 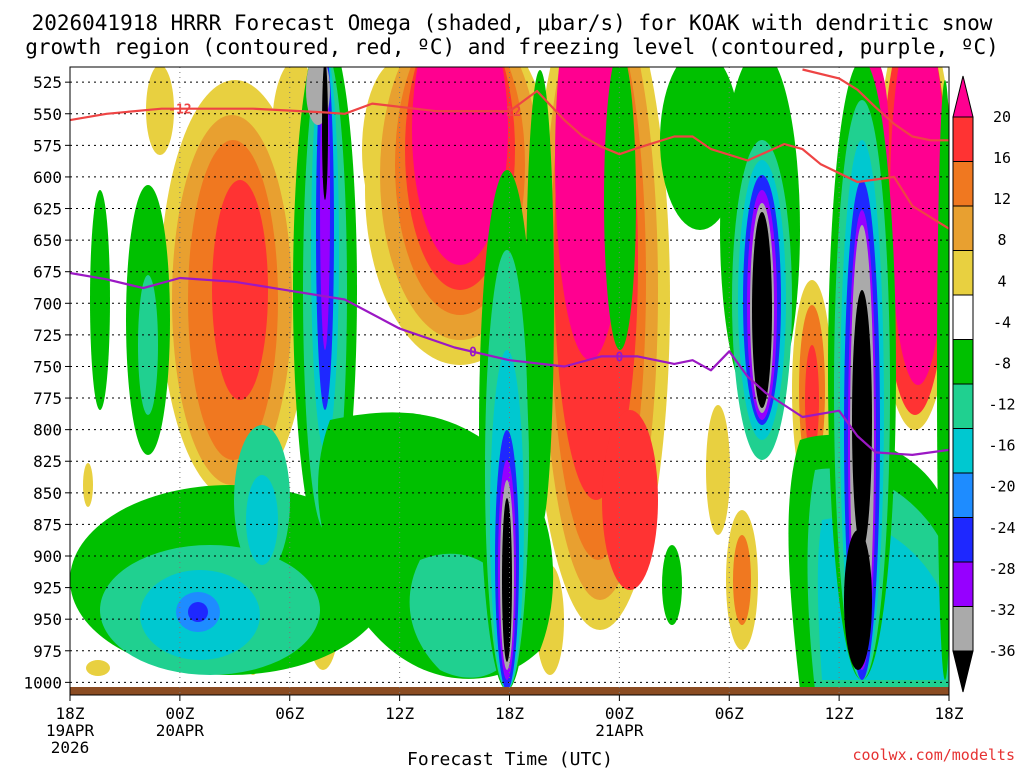 I want to click on y-tick-label: 925, so click(x=47, y=588).